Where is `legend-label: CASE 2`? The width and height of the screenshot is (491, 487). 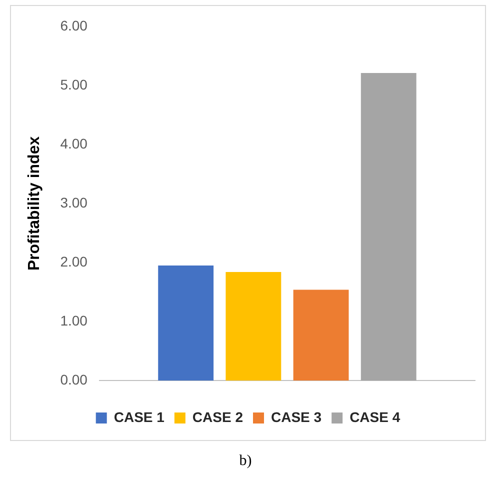
legend-label: CASE 2 is located at coordinates (218, 416).